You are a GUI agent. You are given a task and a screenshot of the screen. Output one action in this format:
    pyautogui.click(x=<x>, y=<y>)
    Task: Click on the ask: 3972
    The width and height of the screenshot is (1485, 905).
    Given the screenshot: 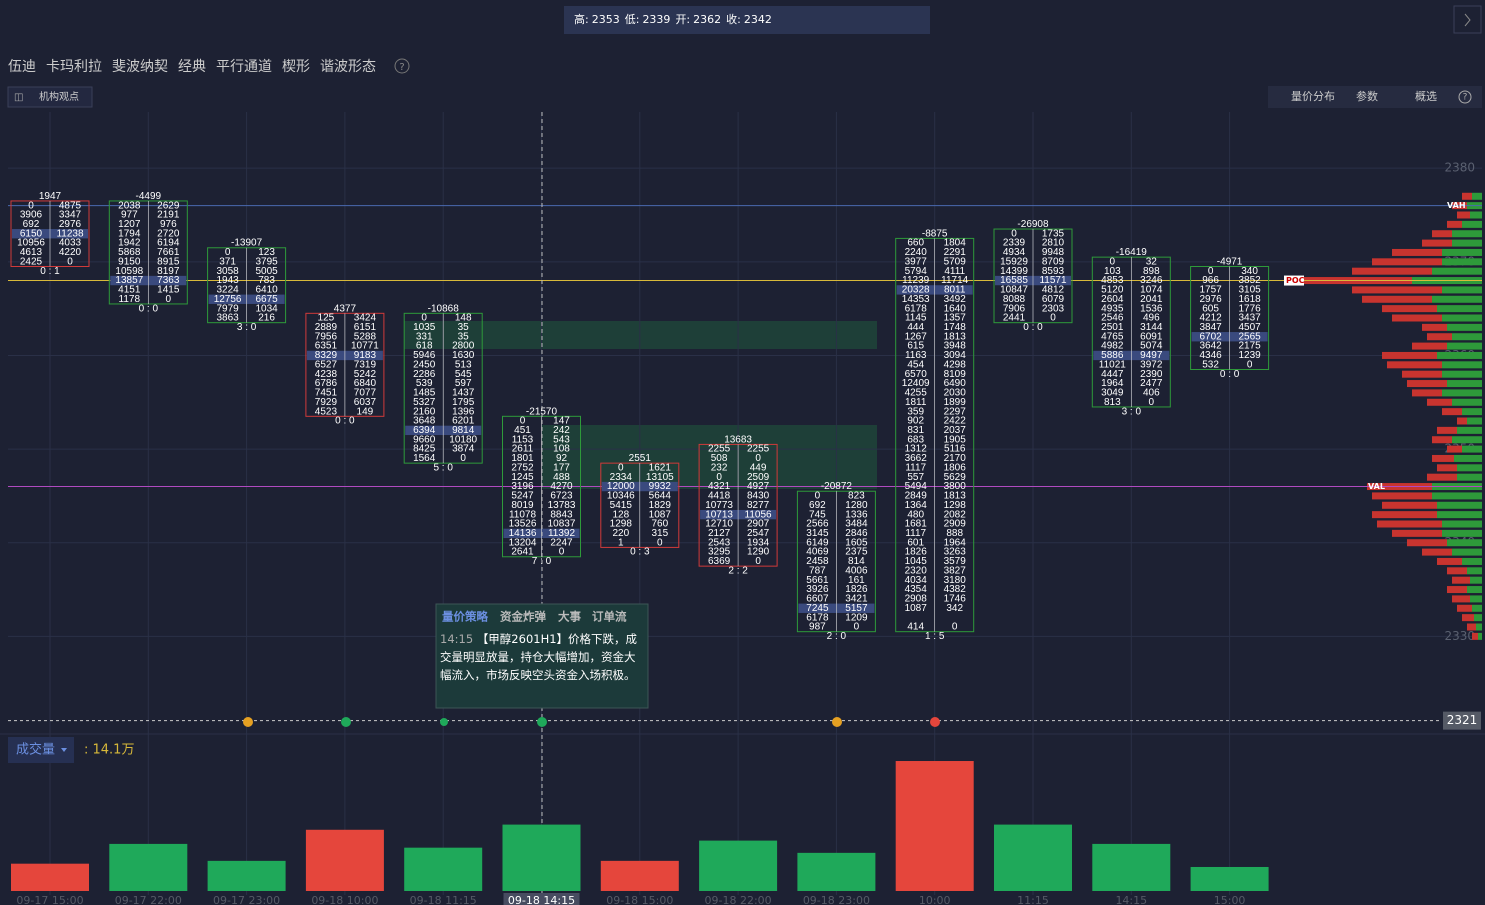 What is the action you would take?
    pyautogui.click(x=1151, y=364)
    